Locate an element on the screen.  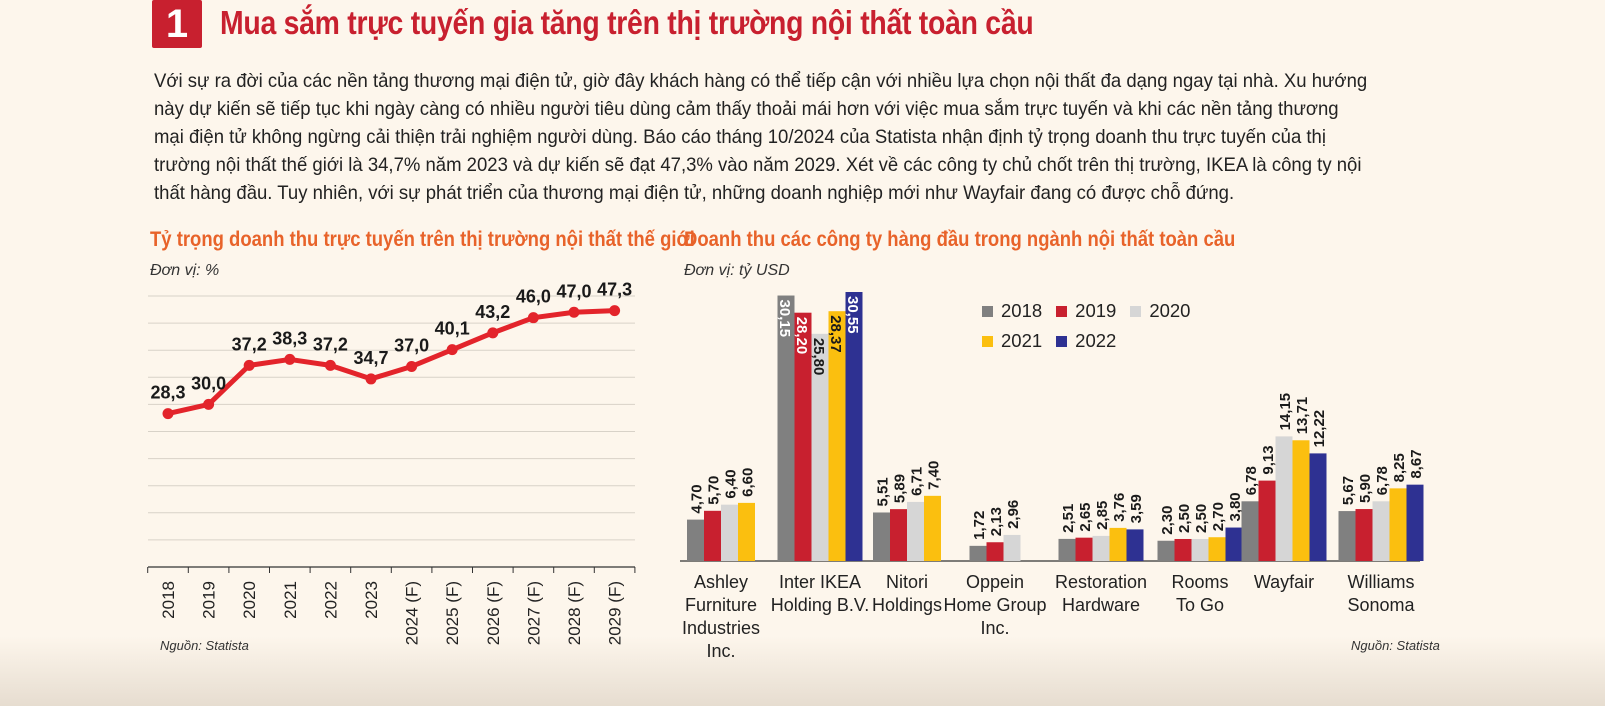
bar-value-label: 5,51 is located at coordinates (883, 491).